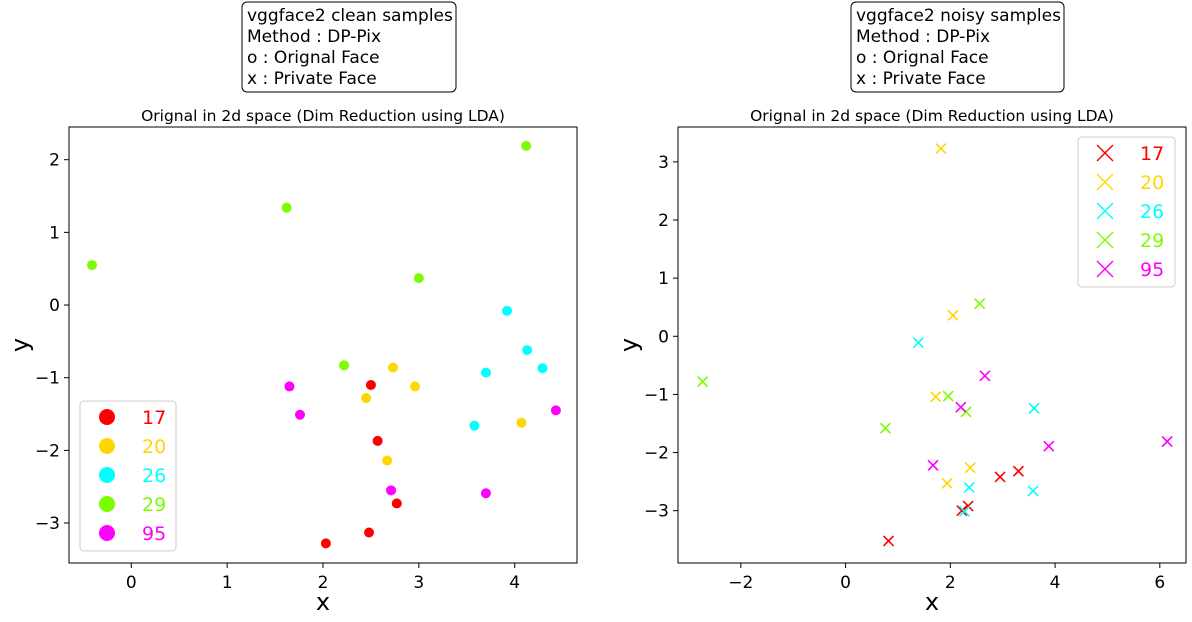 This screenshot has width=1192, height=622. Describe the element at coordinates (350, 16) in the screenshot. I see `left-annotation-line-1: vggface2 clean samples` at that location.